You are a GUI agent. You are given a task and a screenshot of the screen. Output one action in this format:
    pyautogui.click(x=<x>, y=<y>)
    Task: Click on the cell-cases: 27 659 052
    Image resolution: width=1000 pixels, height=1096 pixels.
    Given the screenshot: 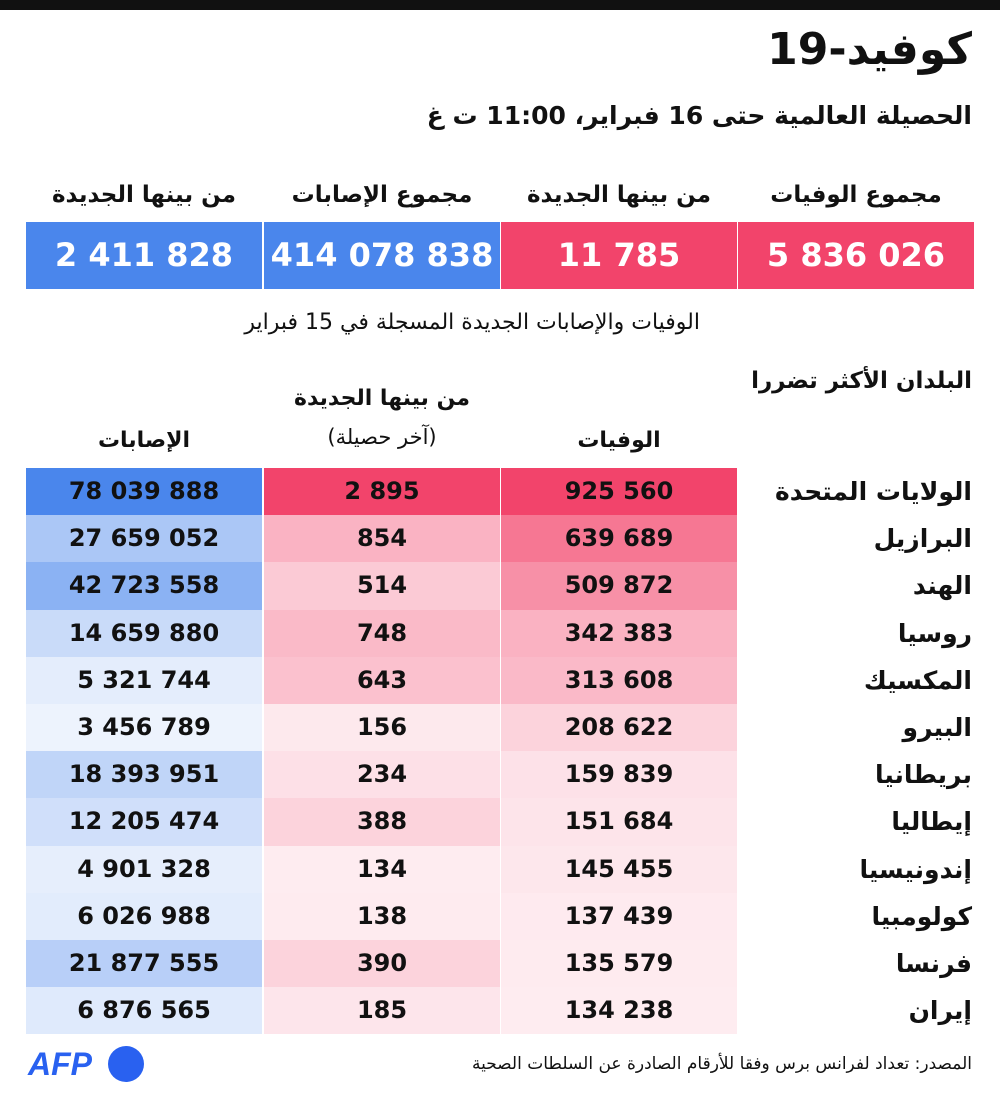 What is the action you would take?
    pyautogui.click(x=144, y=538)
    